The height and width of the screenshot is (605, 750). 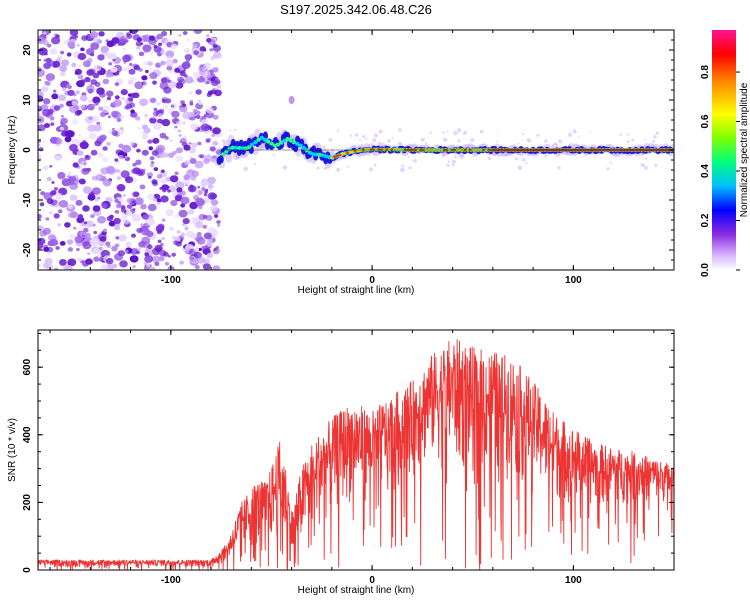 I want to click on ridge-band, so click(x=241, y=143).